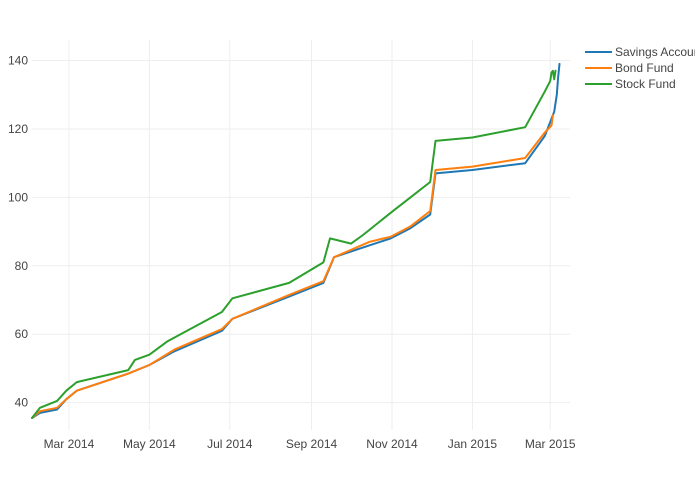 This screenshot has height=494, width=695. I want to click on x-tick-label: Mar 2014, so click(69, 444).